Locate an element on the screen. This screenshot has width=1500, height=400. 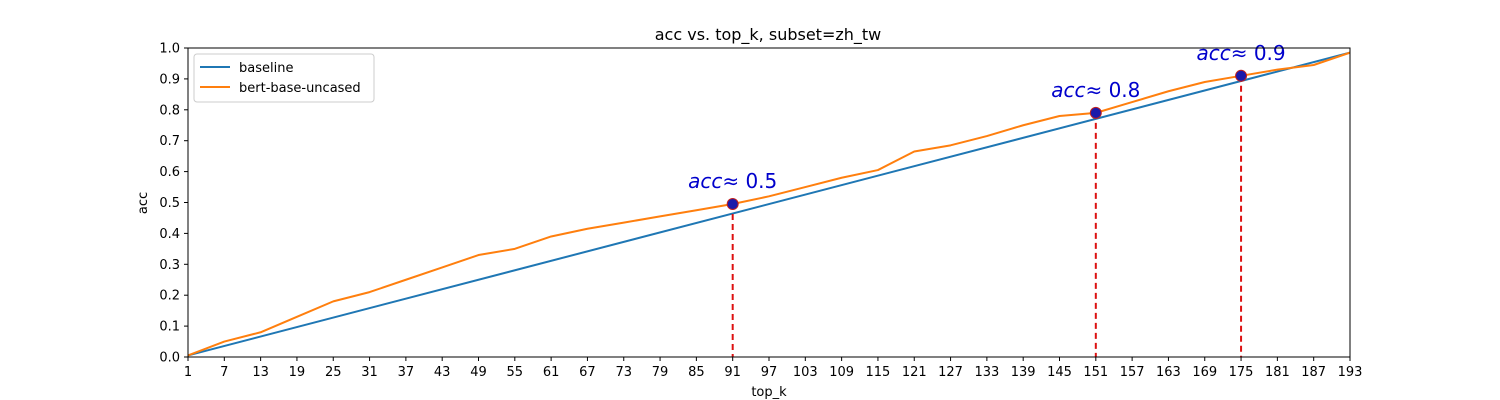
x-tick-label: 145 is located at coordinates (1059, 372).